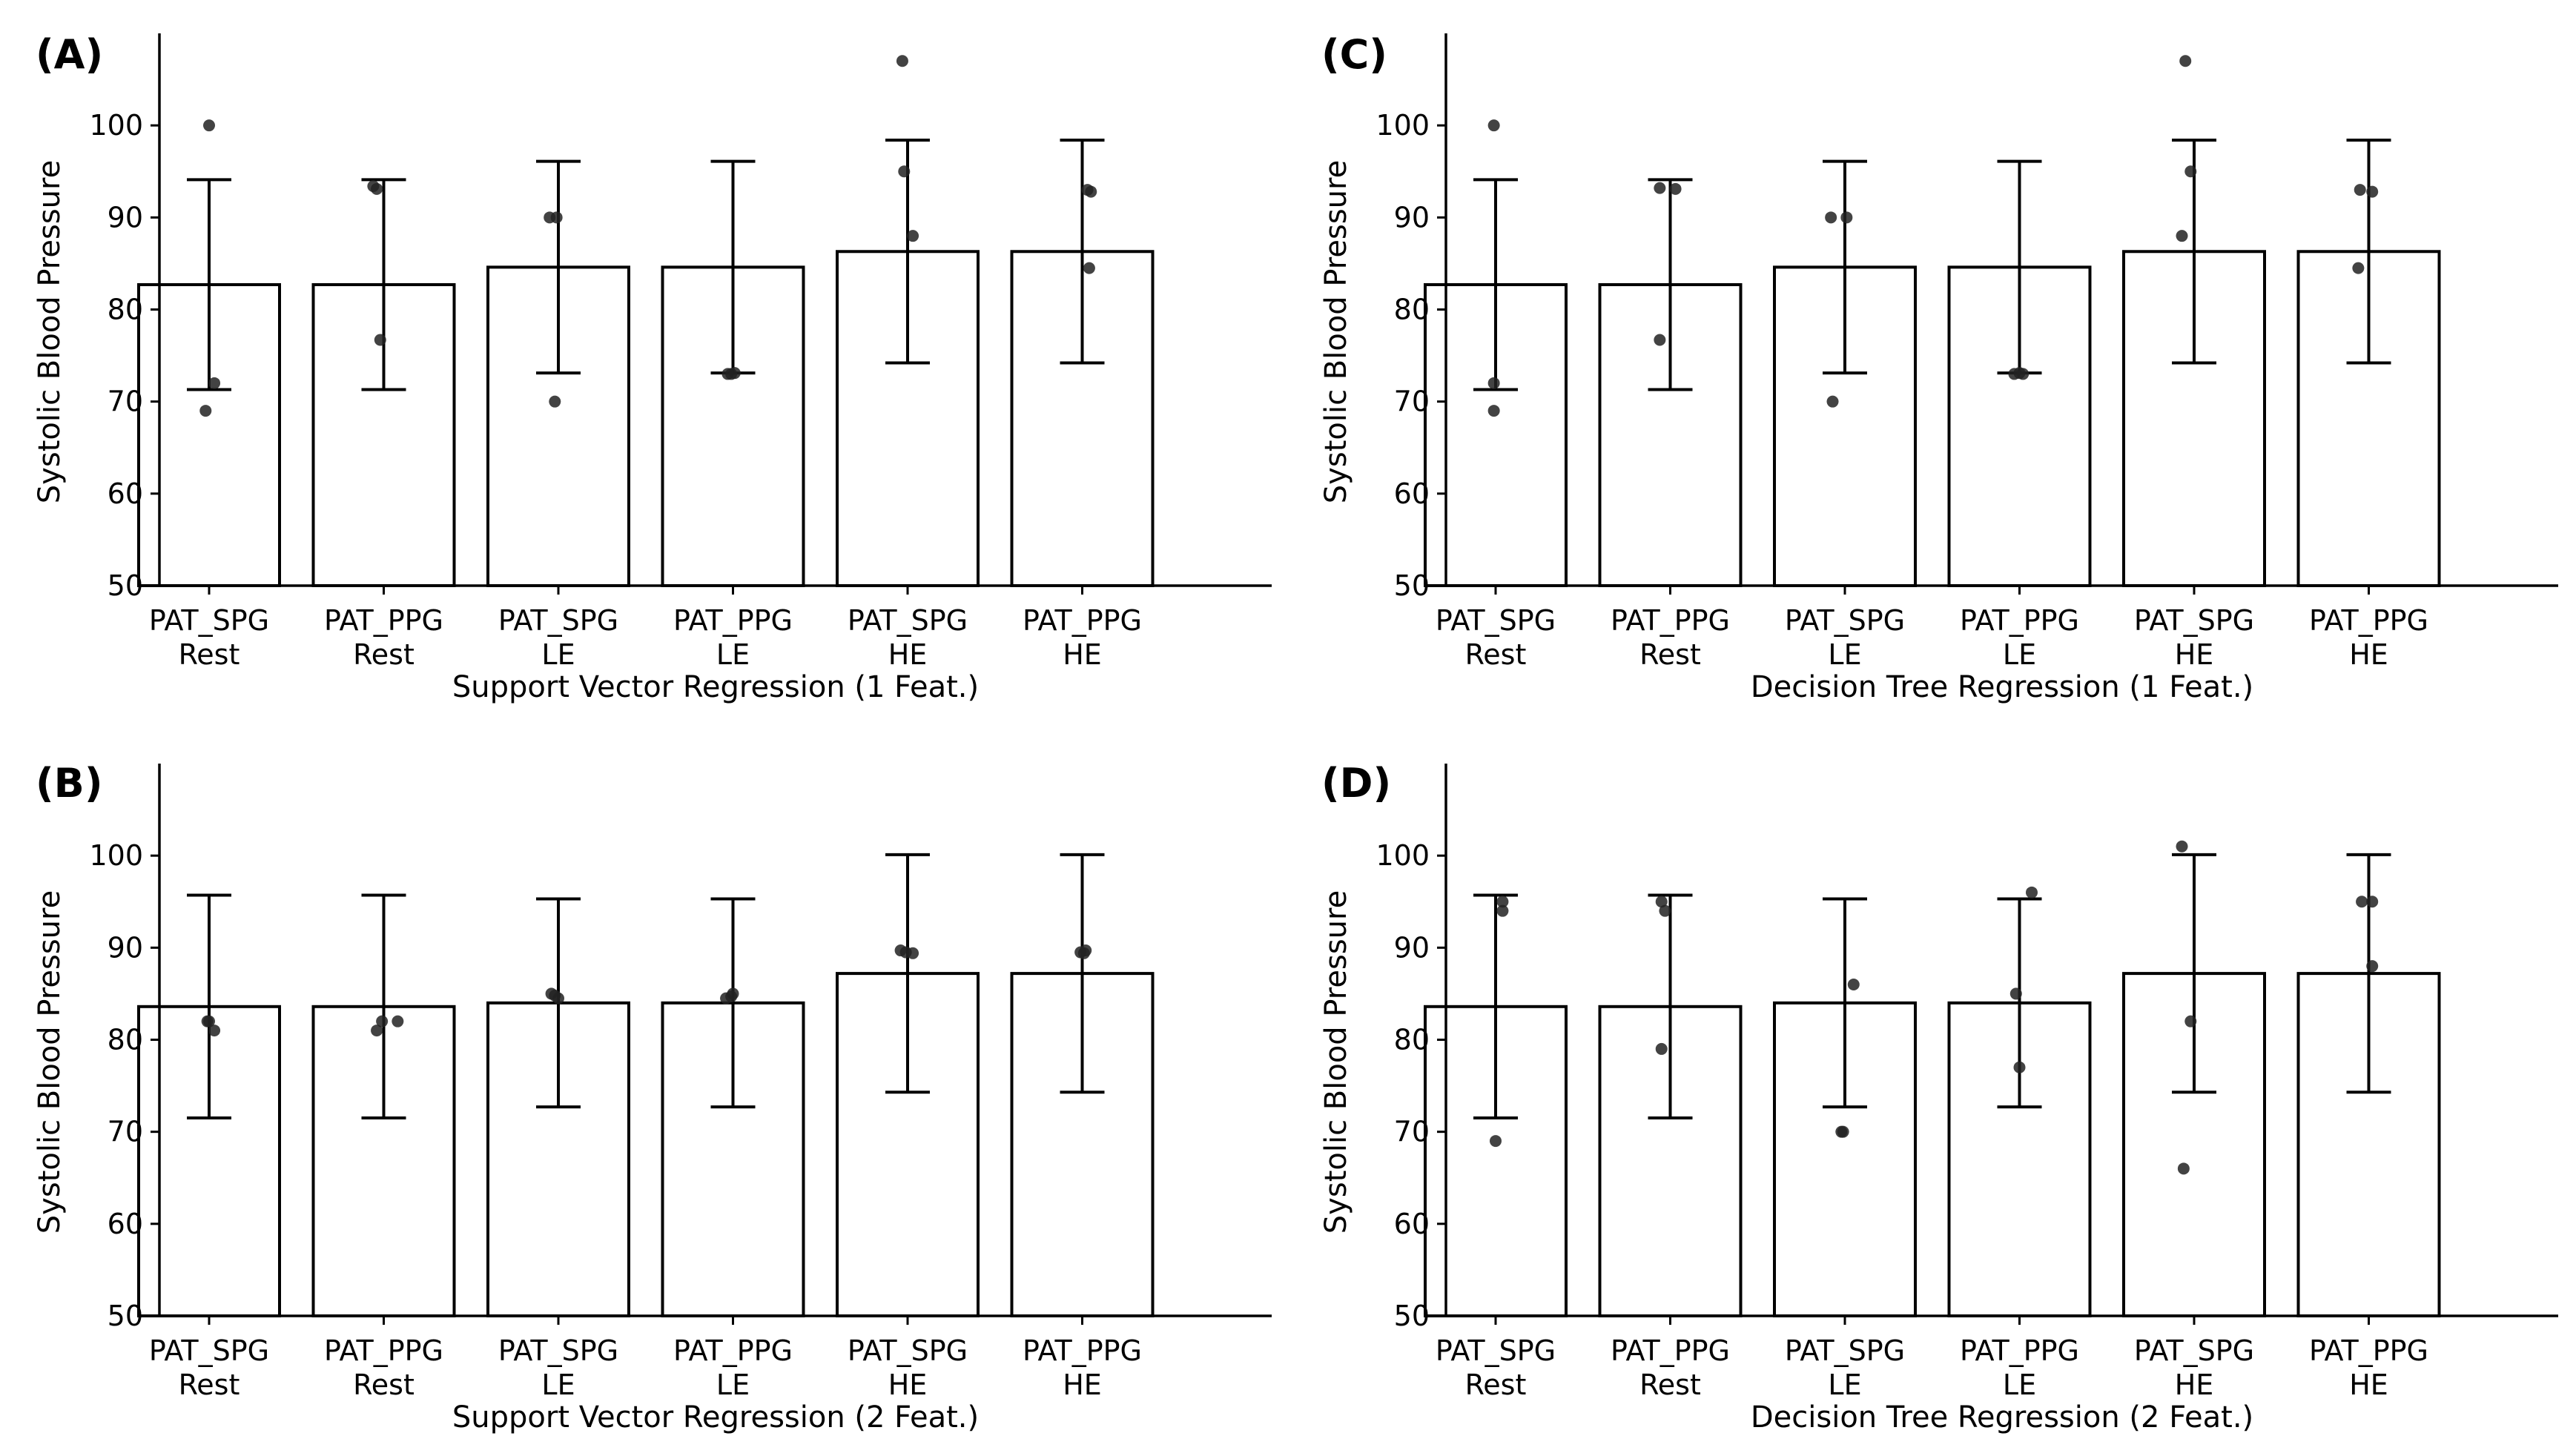 Image resolution: width=2576 pixels, height=1456 pixels. Describe the element at coordinates (69, 55) in the screenshot. I see `panel-letter: (A)` at that location.